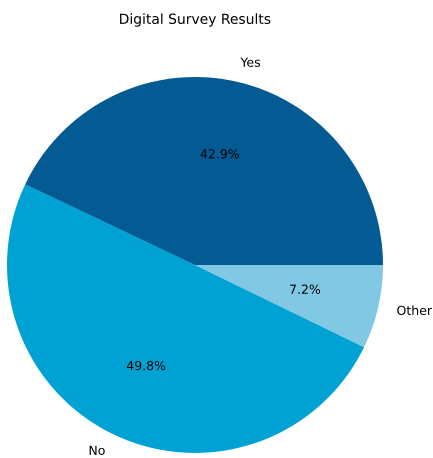 The image size is (433, 458). What do you see at coordinates (305, 289) in the screenshot?
I see `data-label: 7.2%` at bounding box center [305, 289].